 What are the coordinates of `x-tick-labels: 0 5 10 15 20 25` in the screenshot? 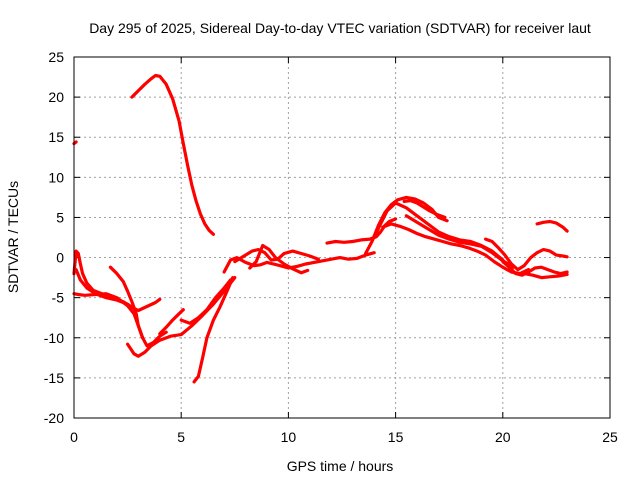 It's located at (344, 437).